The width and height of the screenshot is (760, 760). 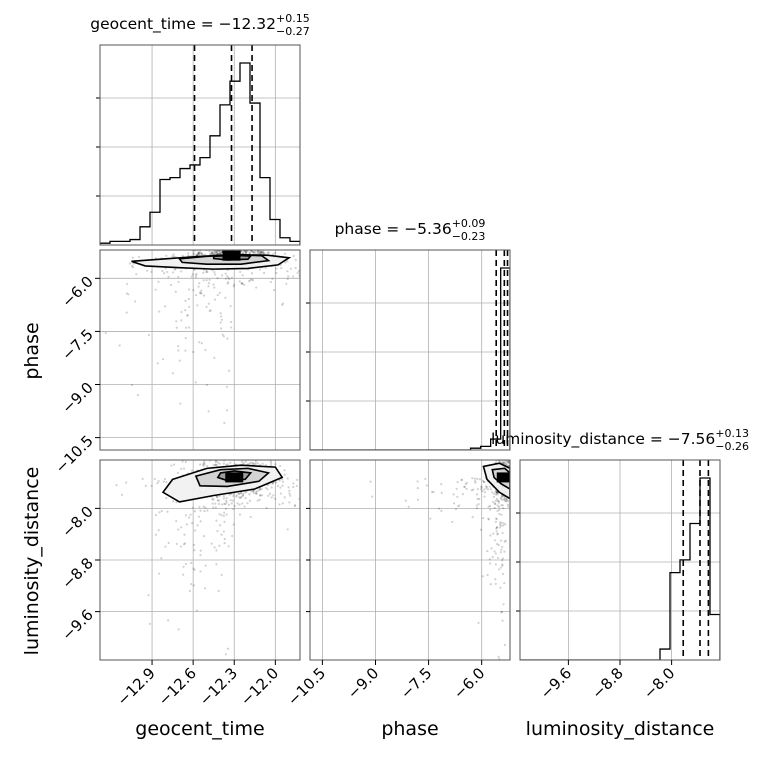 I want to click on scatter-content, so click(x=481, y=556).